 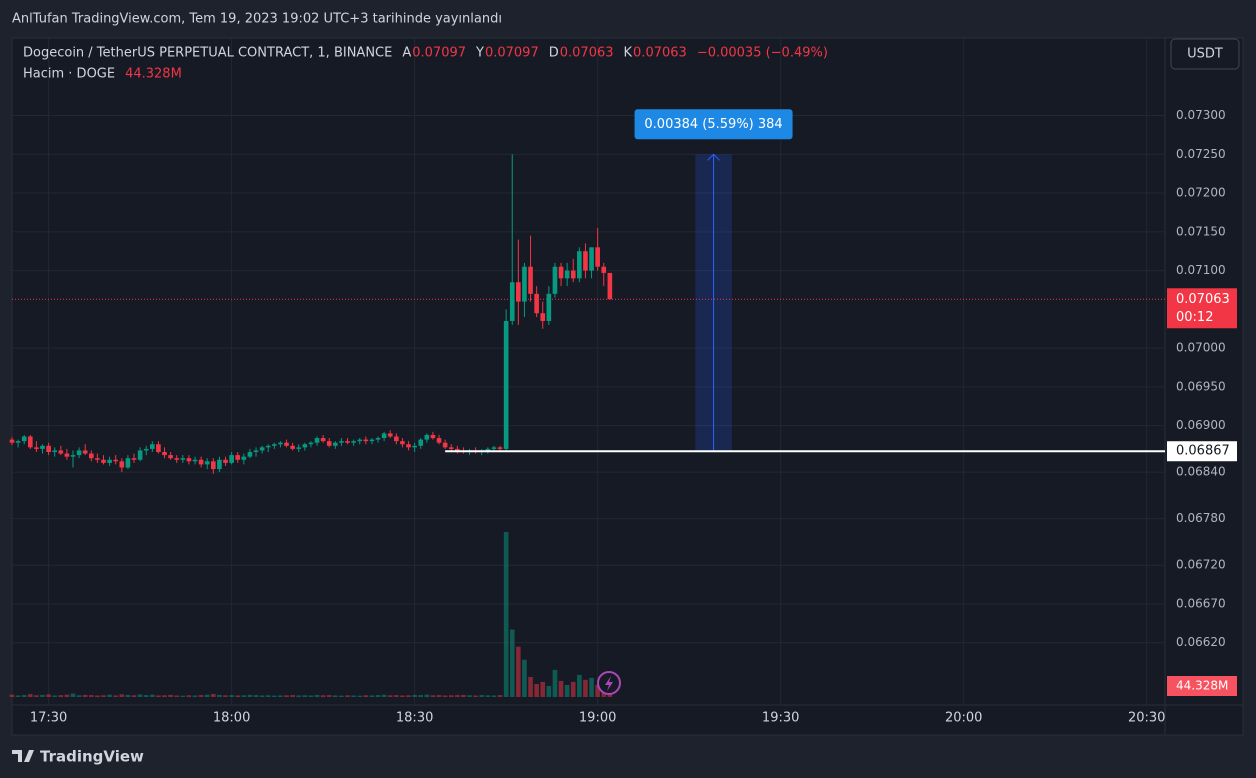 I want to click on horizontal-line-label-box, so click(x=1202, y=451).